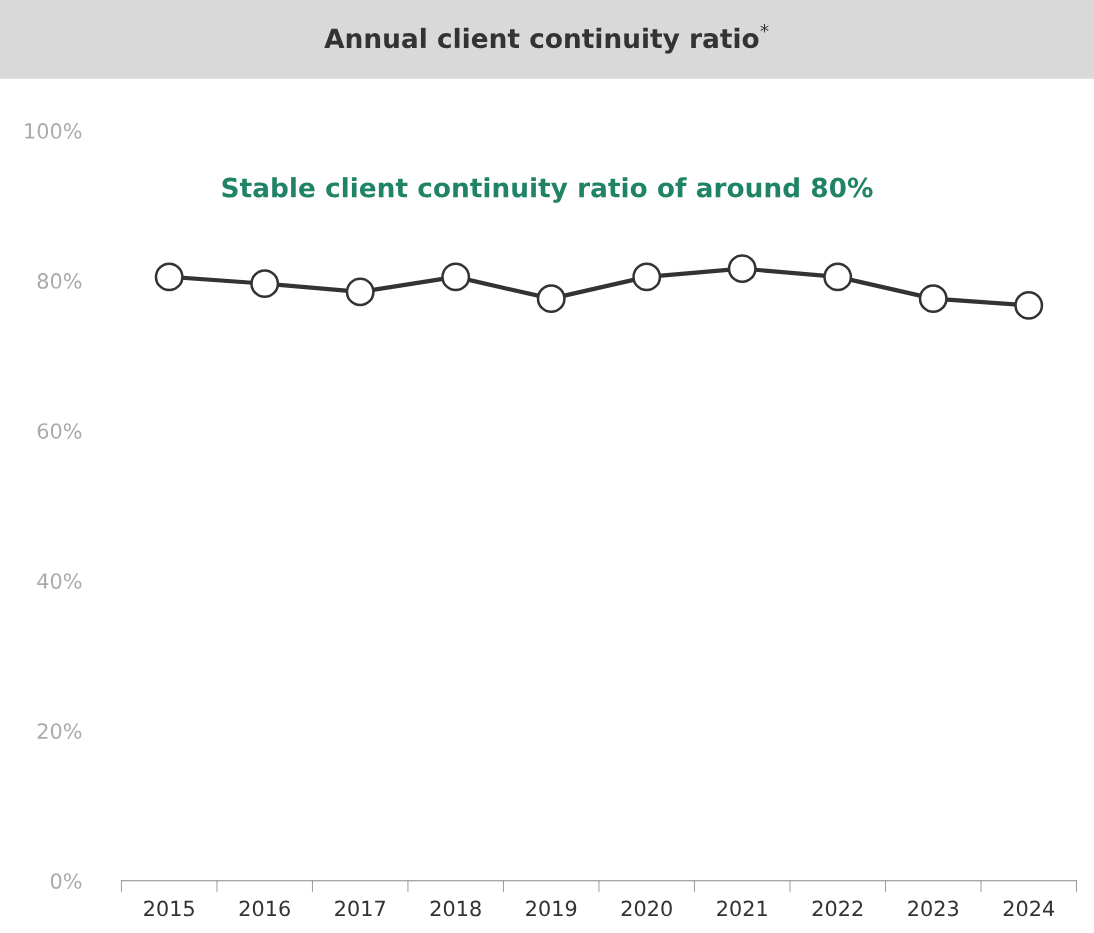 Image resolution: width=1094 pixels, height=933 pixels. Describe the element at coordinates (455, 908) in the screenshot. I see `x-tick-label: 2018` at that location.